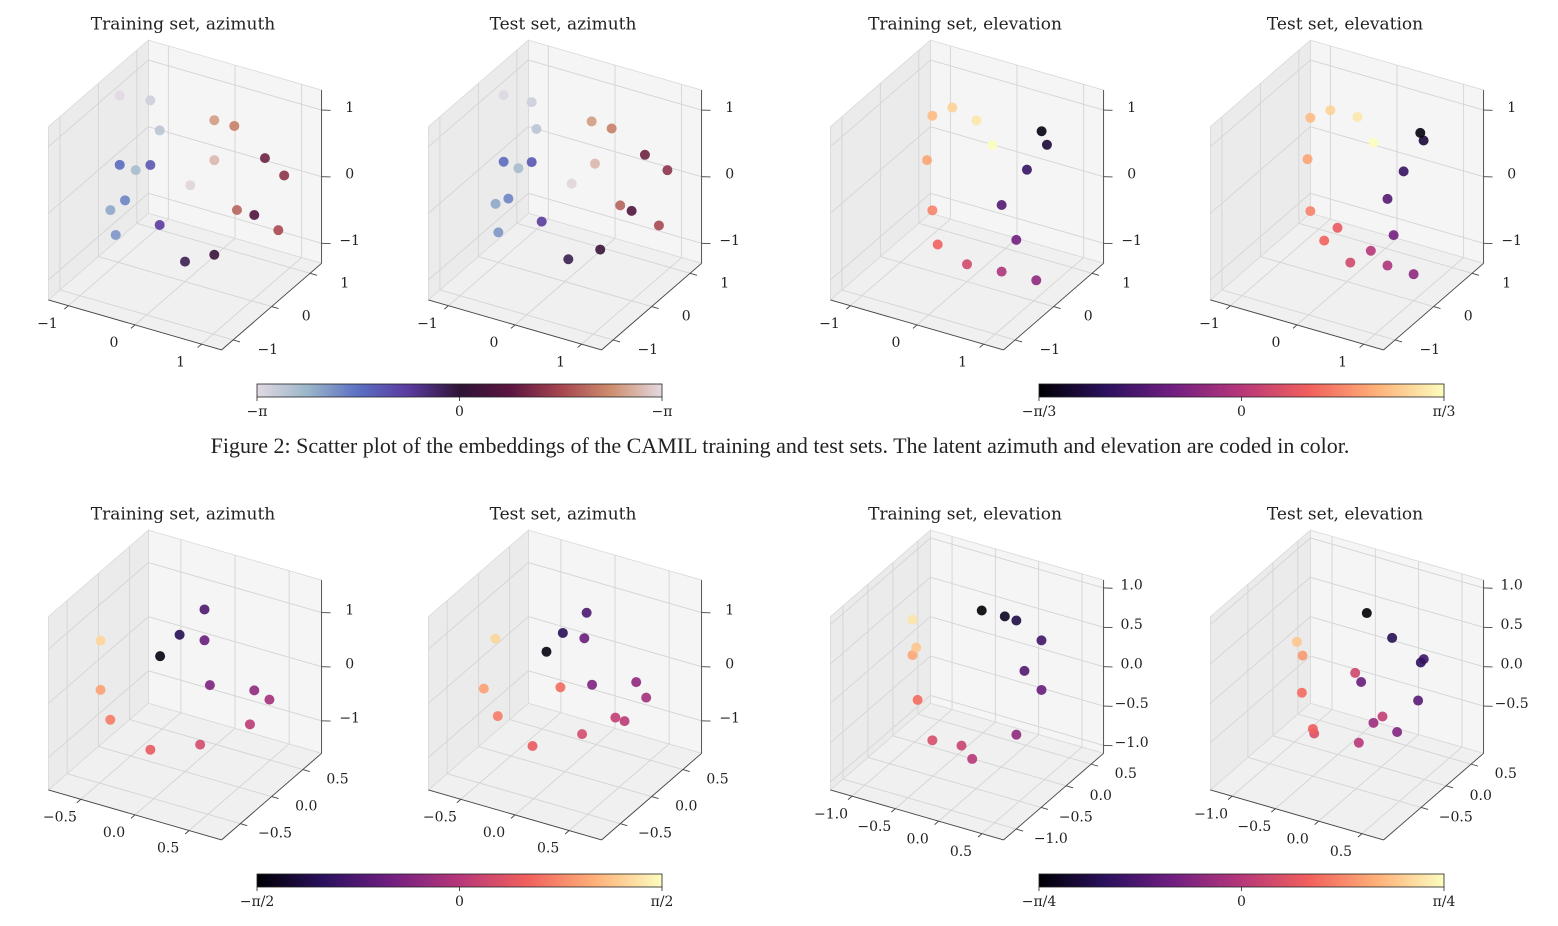  What do you see at coordinates (1132, 704) in the screenshot?
I see `z-tick-label: −0.5` at bounding box center [1132, 704].